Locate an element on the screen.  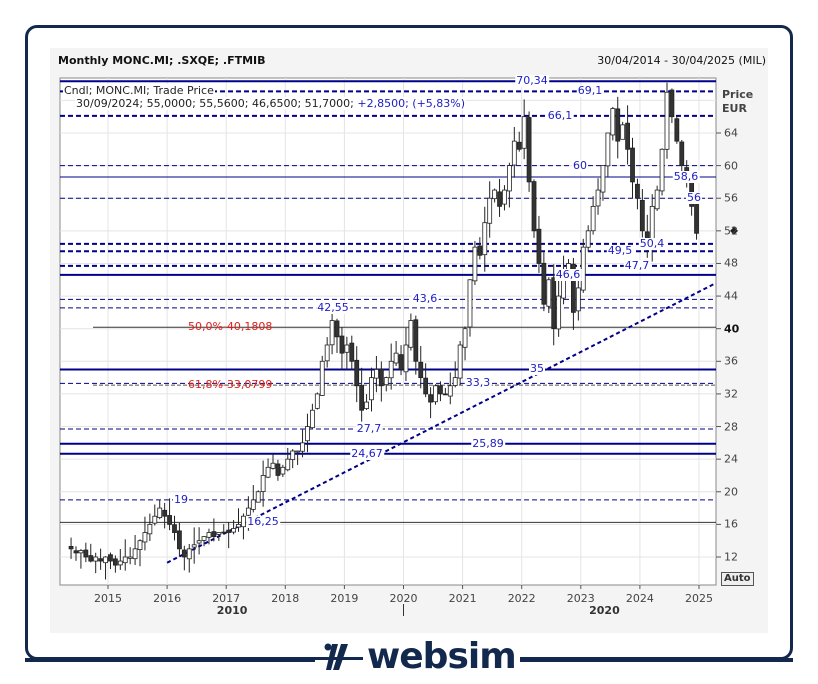
y-tick-label: 64 is located at coordinates (731, 133).